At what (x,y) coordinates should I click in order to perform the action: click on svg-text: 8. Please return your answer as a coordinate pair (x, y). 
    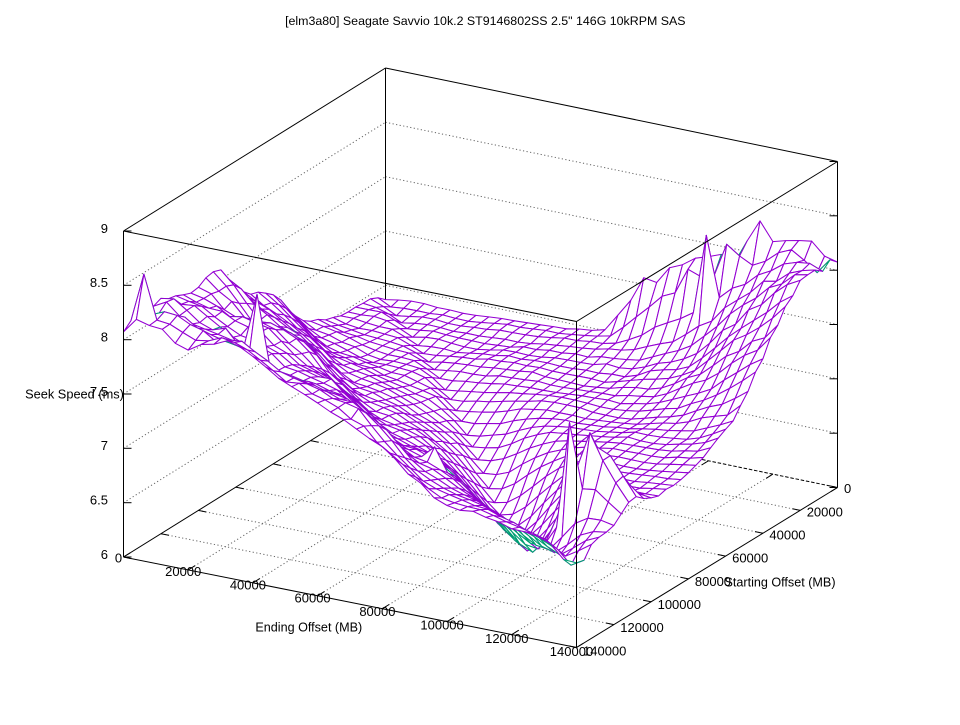
    Looking at the image, I should click on (104, 337).